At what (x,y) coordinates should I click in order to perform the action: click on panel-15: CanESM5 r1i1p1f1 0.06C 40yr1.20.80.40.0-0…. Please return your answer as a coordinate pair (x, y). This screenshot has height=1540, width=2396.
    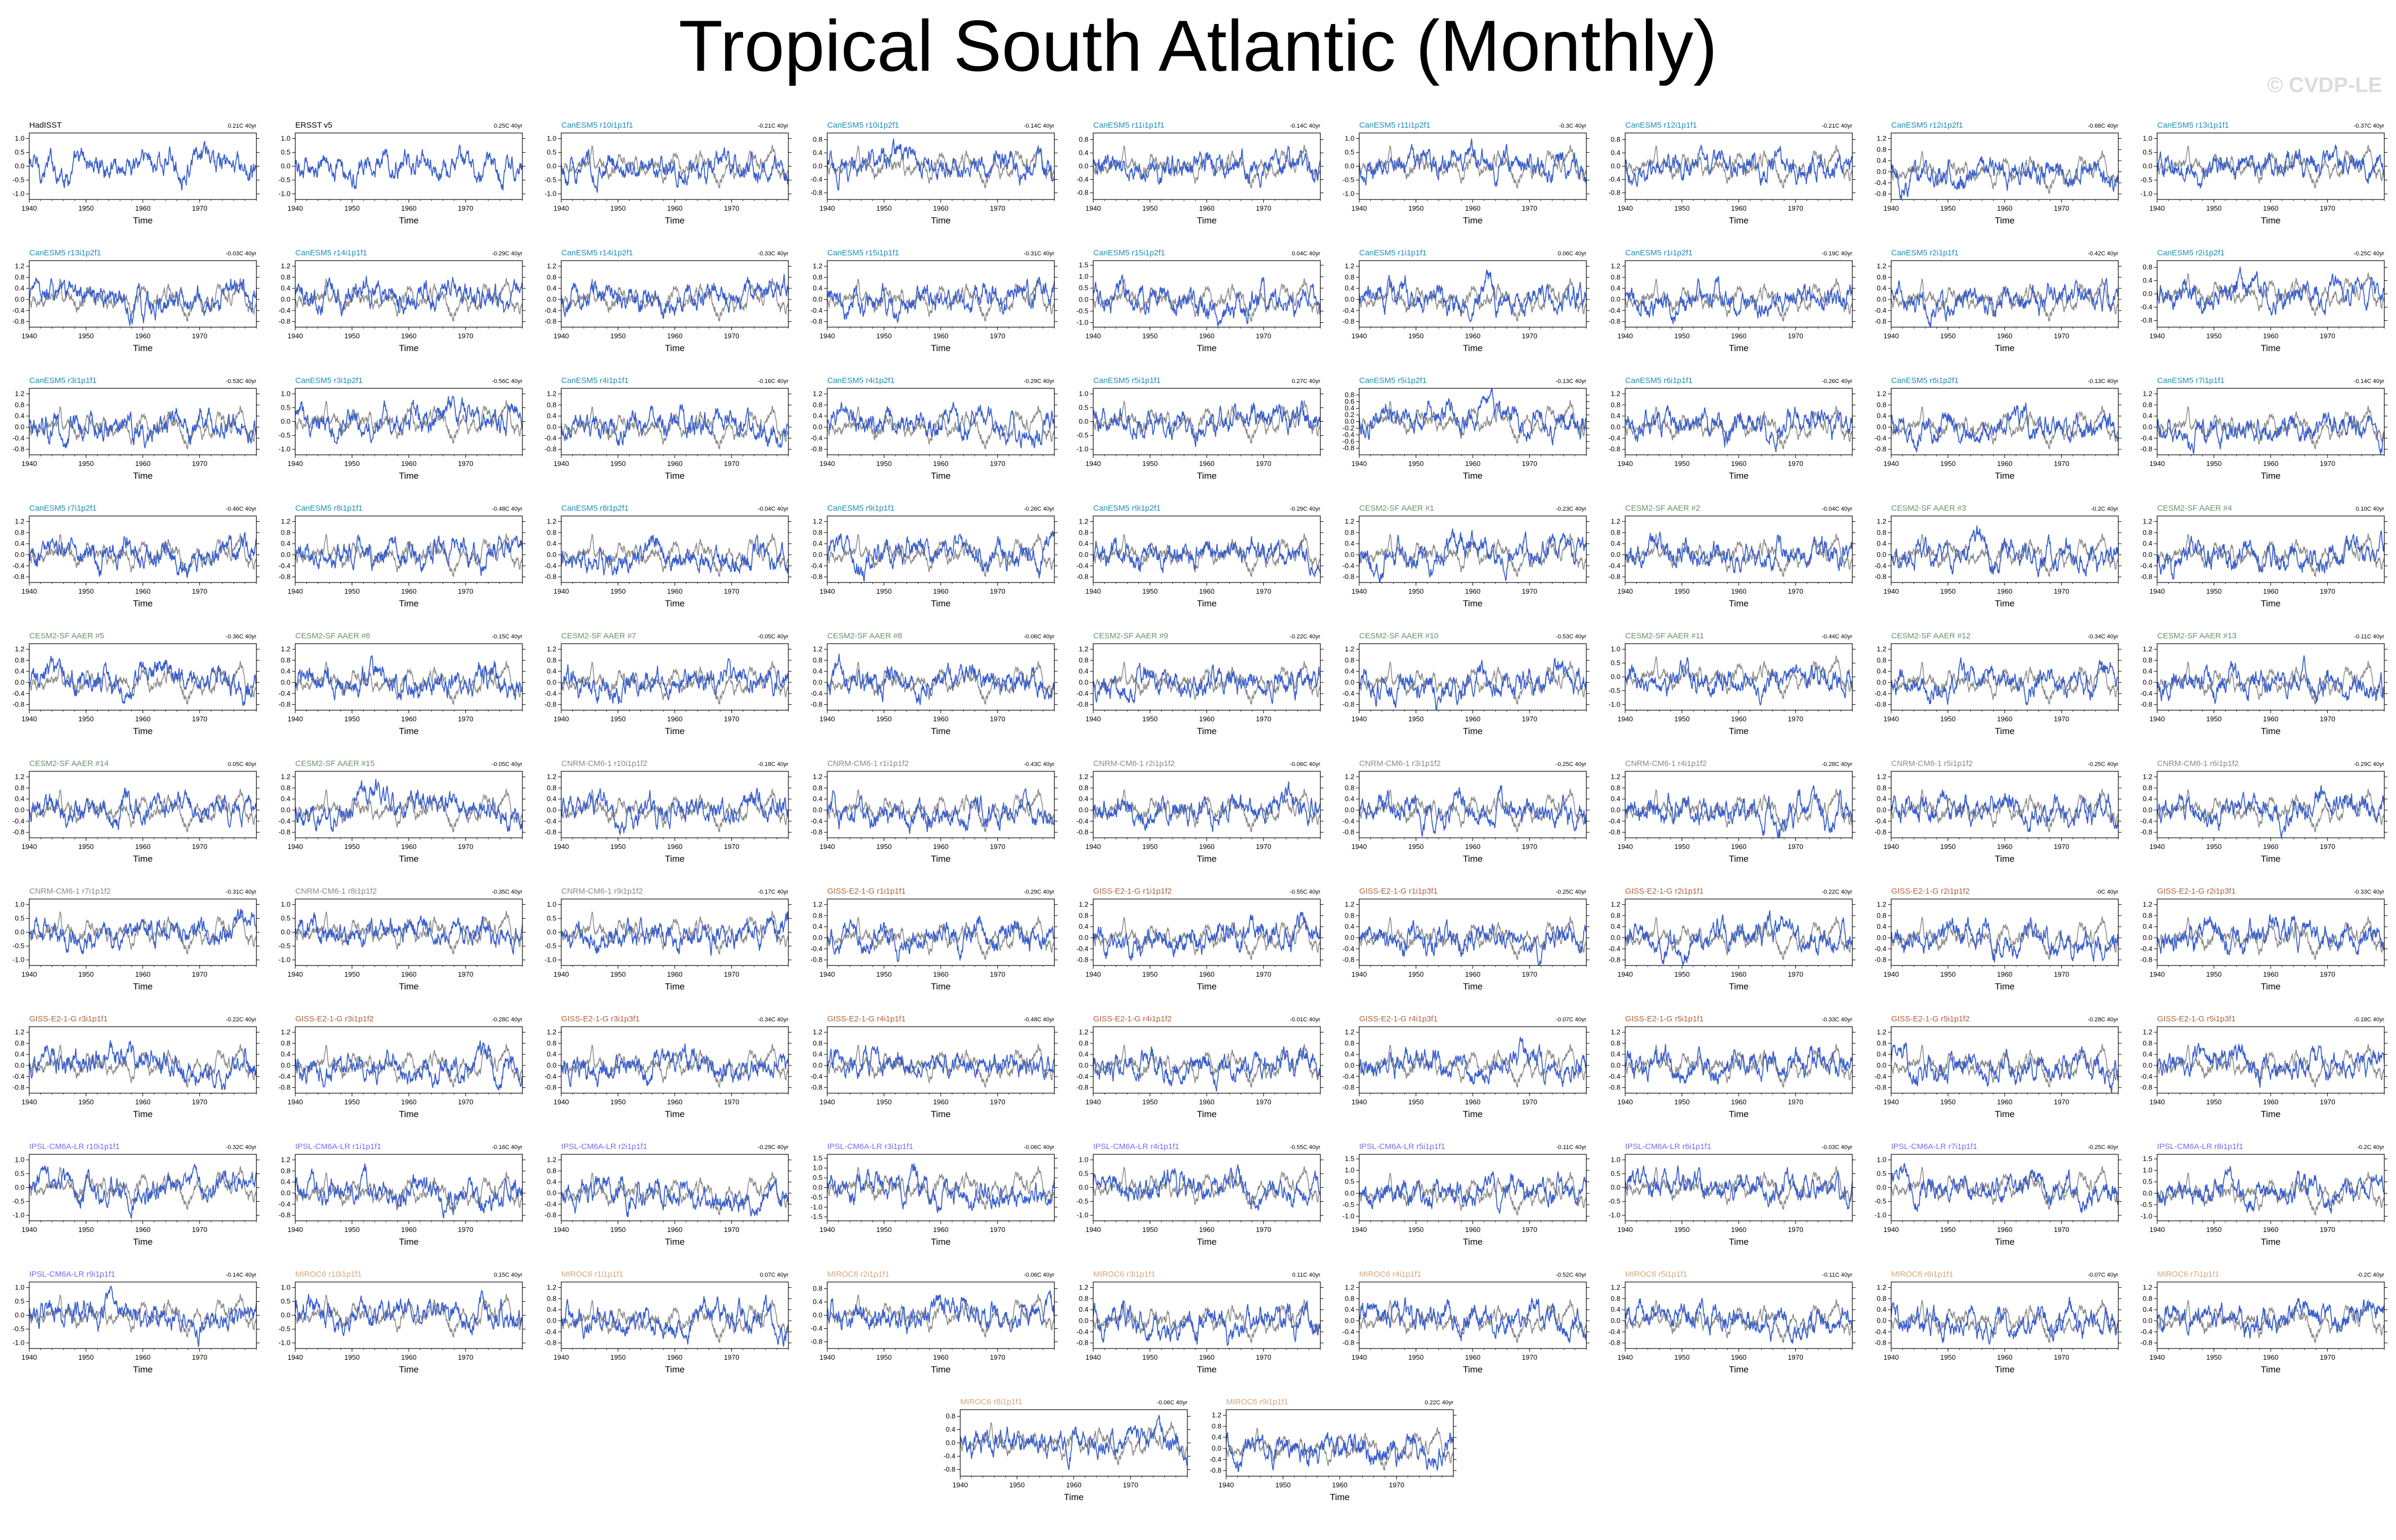
    Looking at the image, I should click on (1467, 301).